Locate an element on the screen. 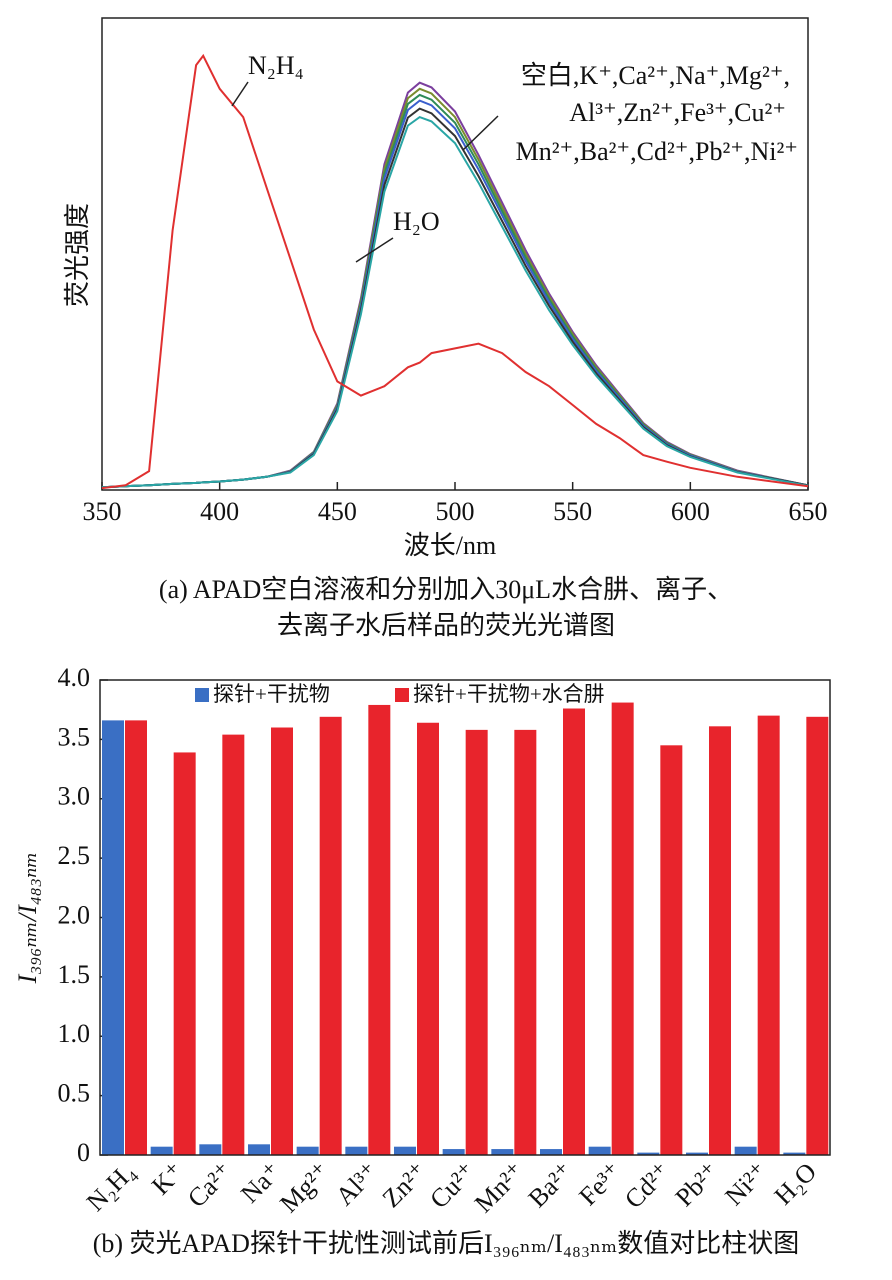  legend-label: 探针+干扰物 is located at coordinates (271, 694).